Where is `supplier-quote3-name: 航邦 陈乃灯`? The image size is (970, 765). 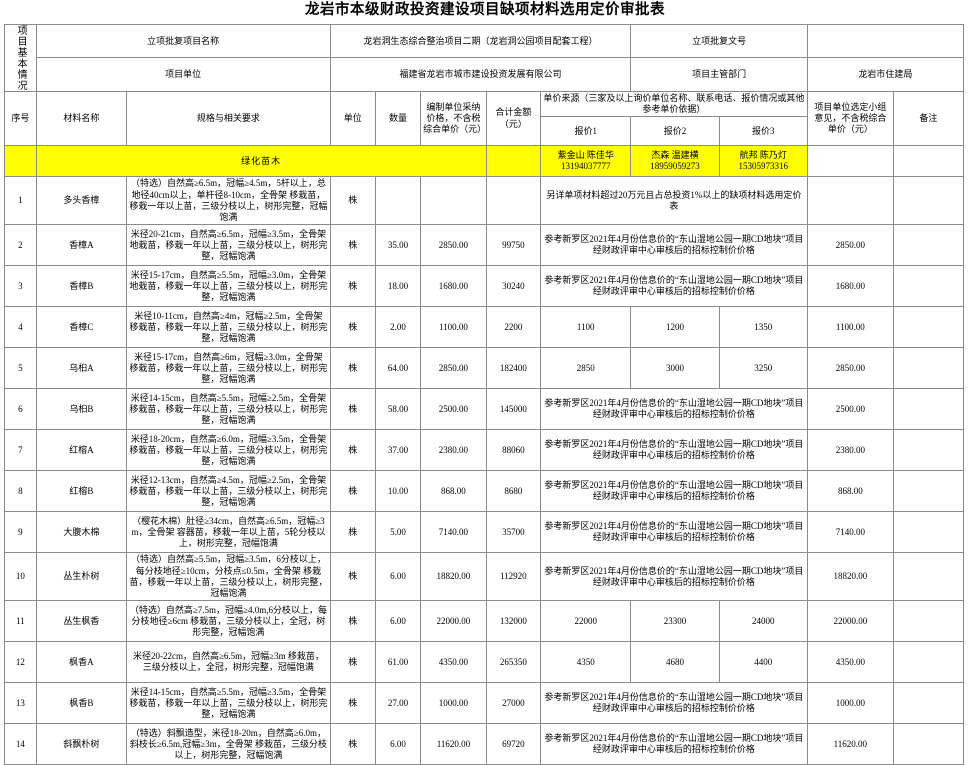 supplier-quote3-name: 航邦 陈乃灯 is located at coordinates (763, 155).